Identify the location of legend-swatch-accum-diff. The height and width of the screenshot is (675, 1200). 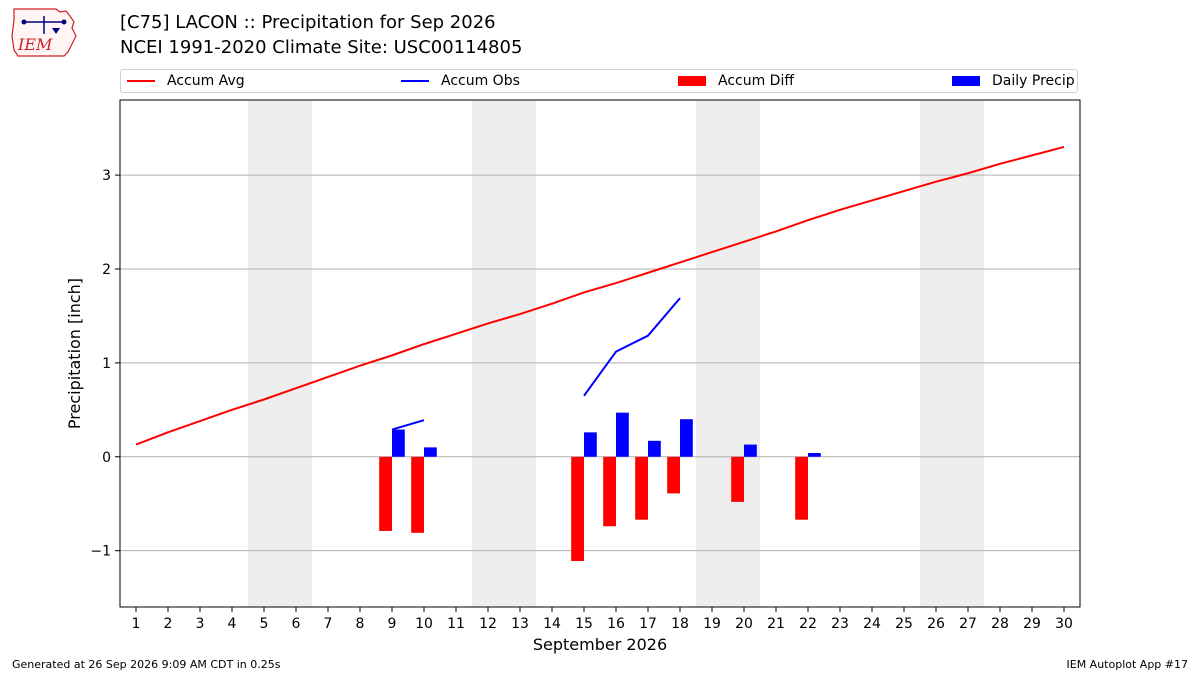
(692, 81).